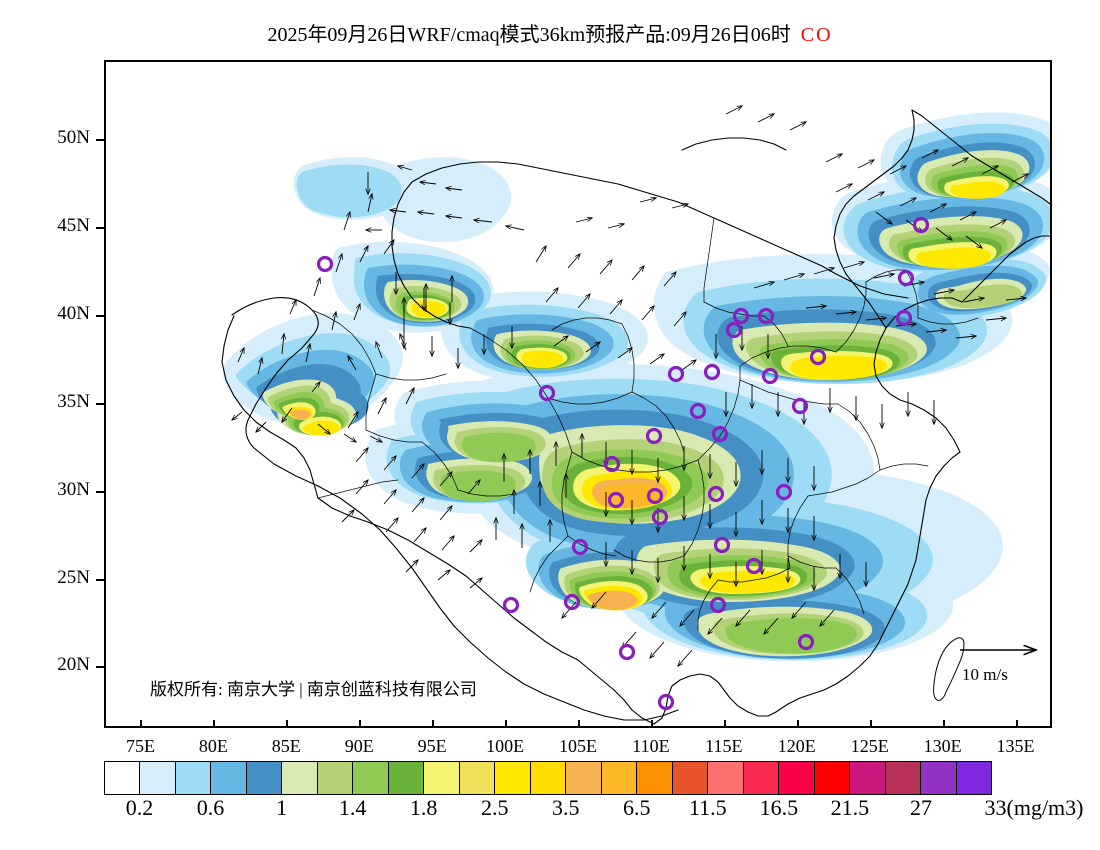 Image resolution: width=1100 pixels, height=850 pixels. Describe the element at coordinates (566, 807) in the screenshot. I see `colorbar-tick-label: 3.5` at that location.